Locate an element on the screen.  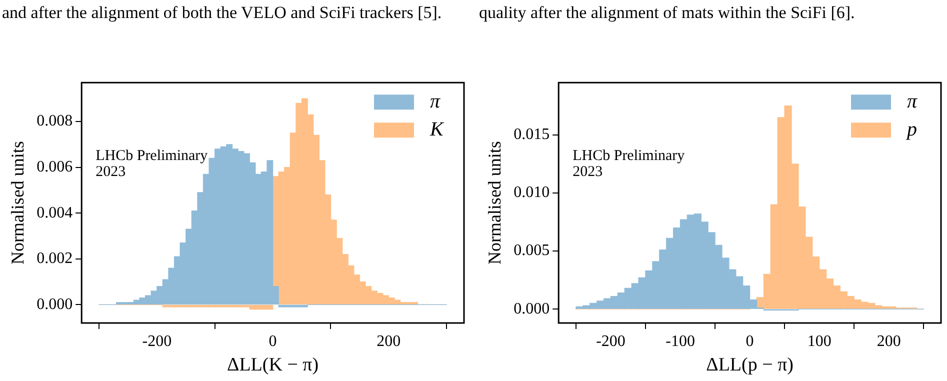
x-tick-label: -100 is located at coordinates (680, 341).